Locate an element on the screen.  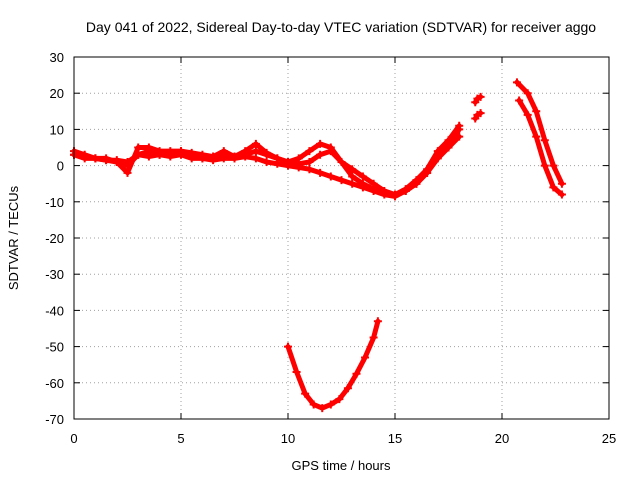
y-tick-label: -20 is located at coordinates (54, 238).